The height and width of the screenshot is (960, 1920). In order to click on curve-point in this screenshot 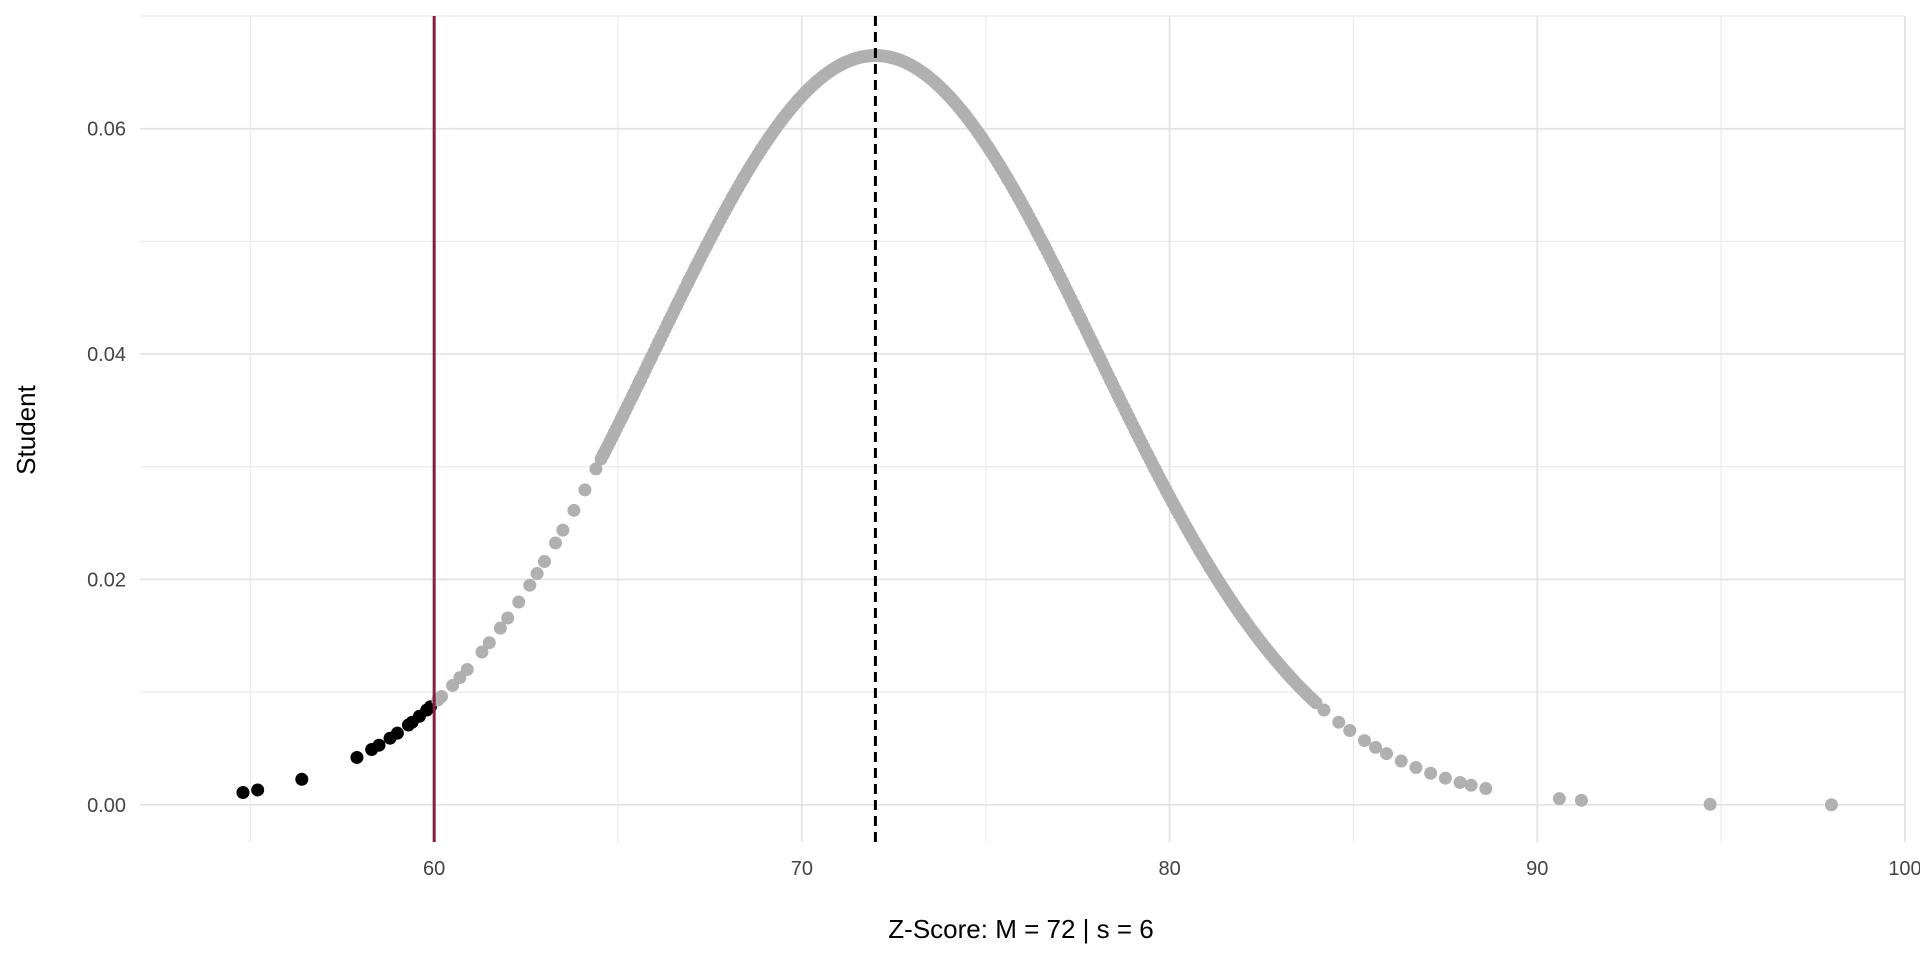, I will do `click(1316, 703)`.